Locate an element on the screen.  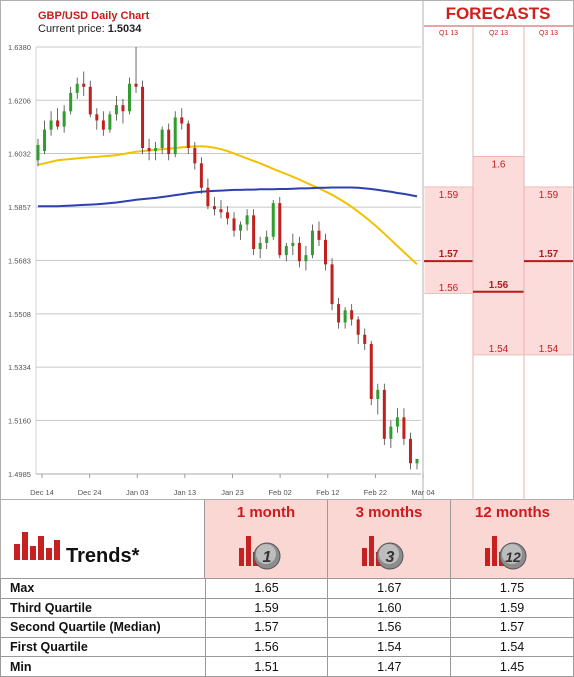
y-tick-label: 1.4985 is located at coordinates (19, 474).